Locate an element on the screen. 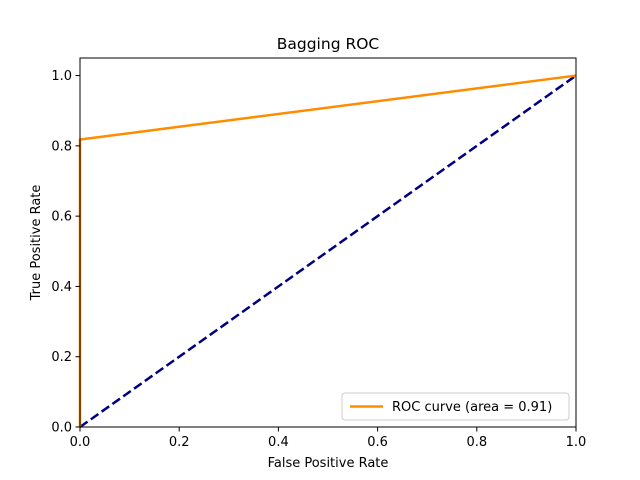  legend-box is located at coordinates (455, 406).